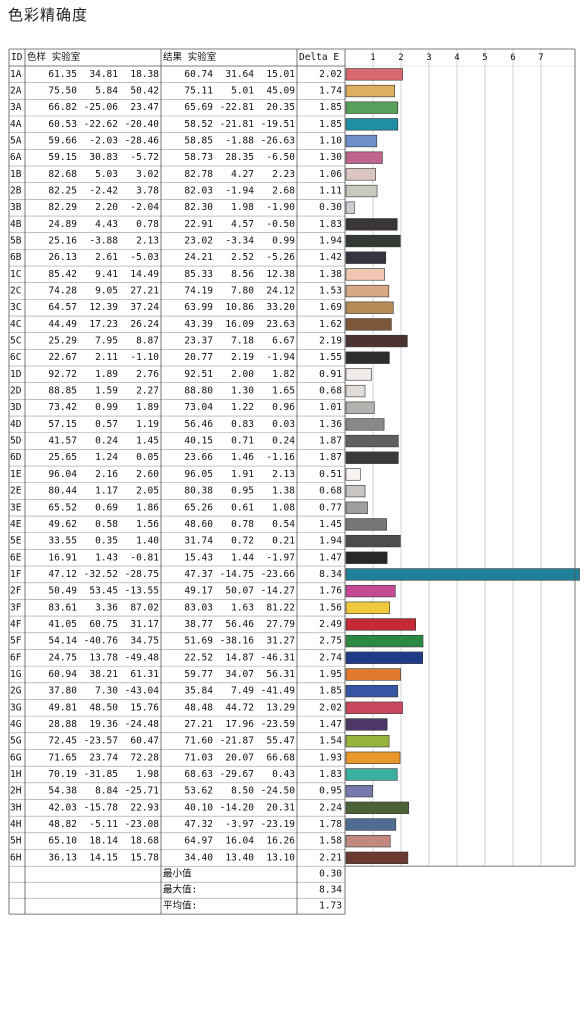  Describe the element at coordinates (62, 91) in the screenshot. I see `sample-lab-value: 75.50` at that location.